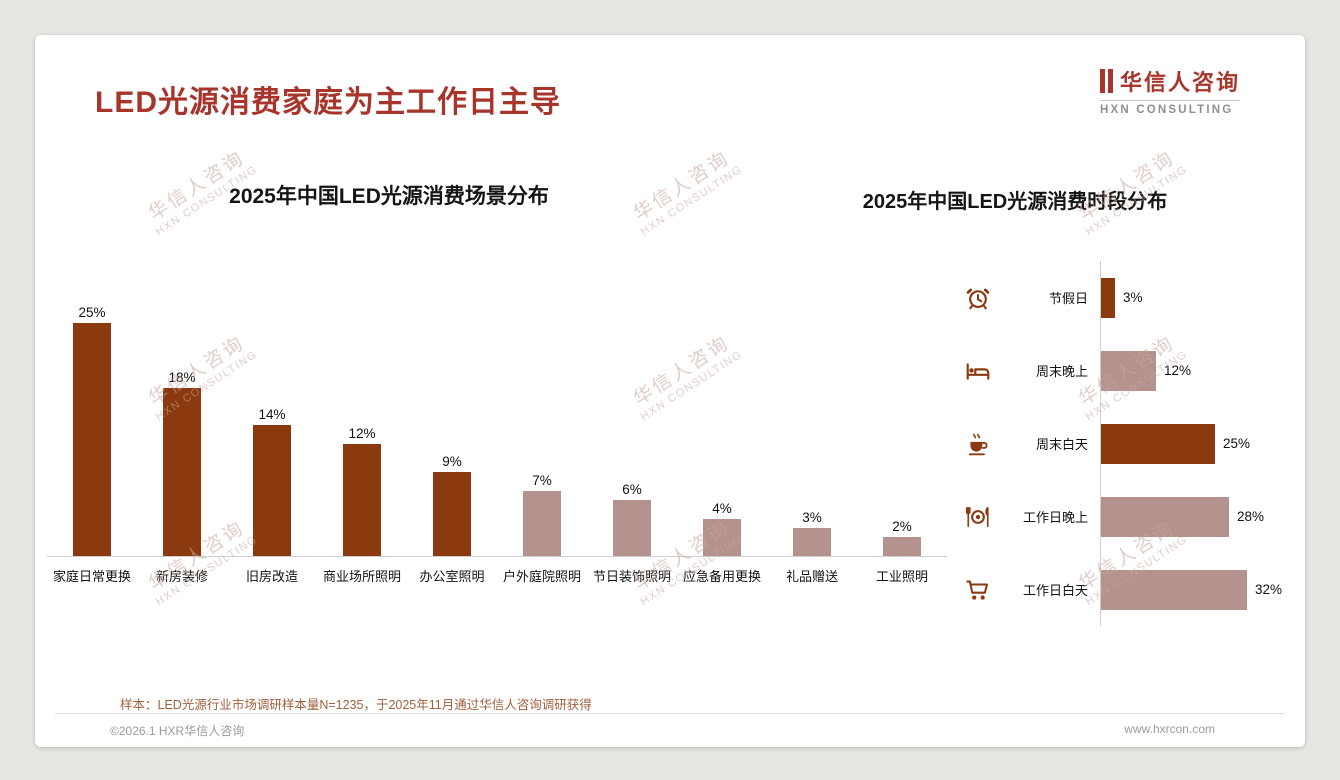 The width and height of the screenshot is (1340, 780). I want to click on category-label: 商业场所照明, so click(361, 576).